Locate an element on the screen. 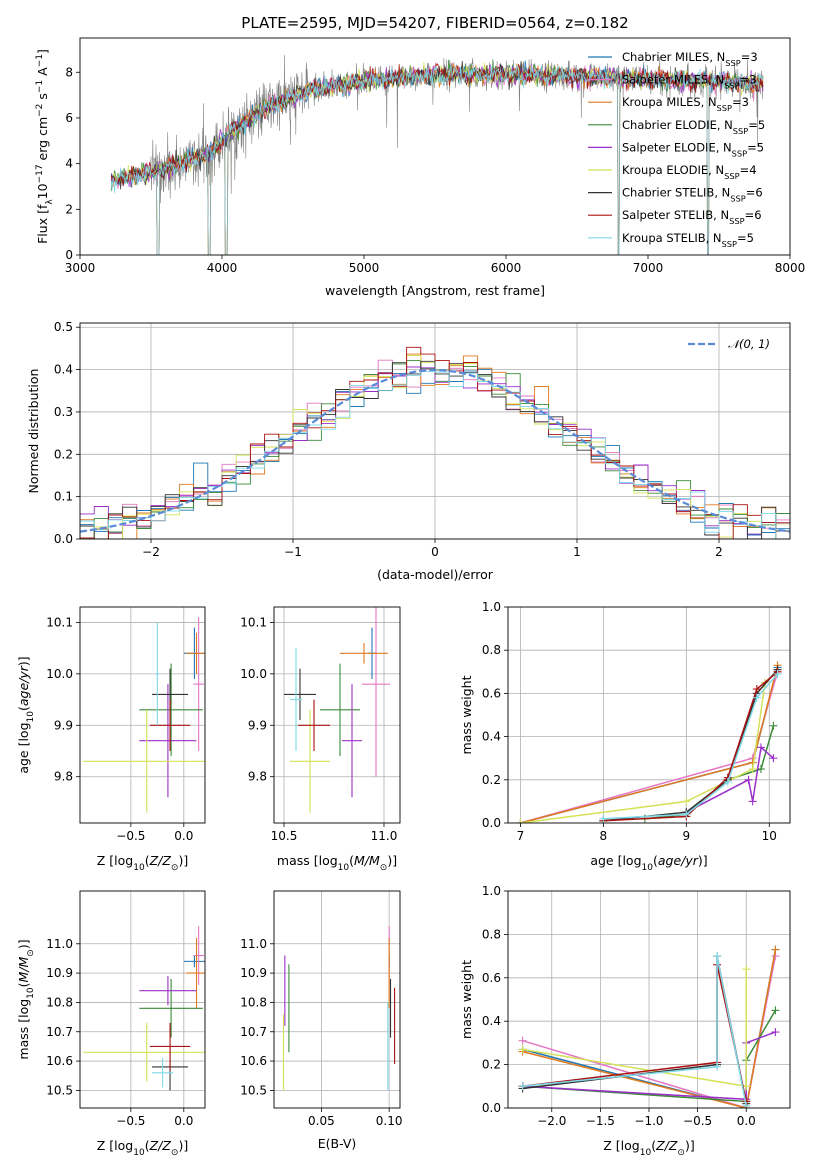 This screenshot has height=1170, width=819. y-tick-label: 4 is located at coordinates (69, 164).